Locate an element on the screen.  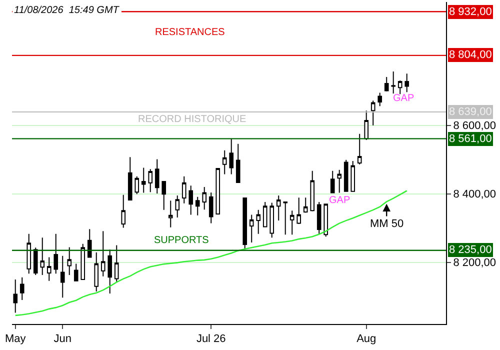
ref-line-label: 8 932,00 is located at coordinates (470, 12).